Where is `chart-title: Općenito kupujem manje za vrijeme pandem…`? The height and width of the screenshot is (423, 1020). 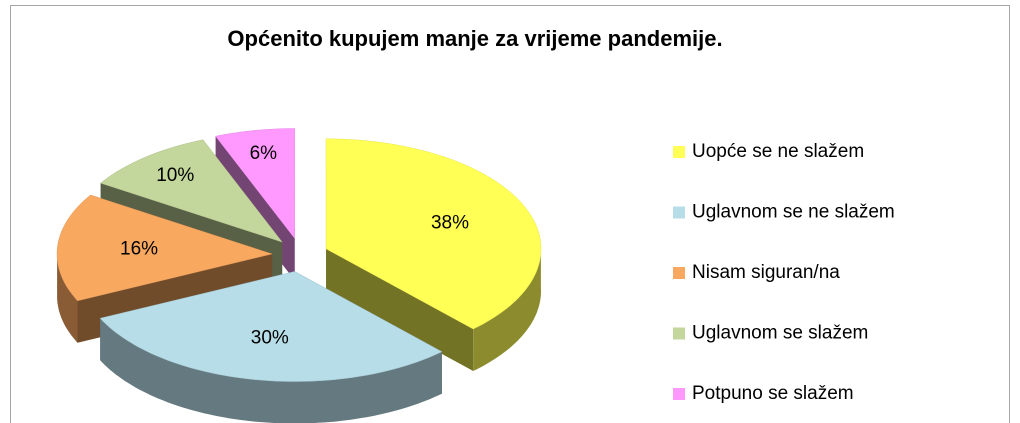 chart-title: Općenito kupujem manje za vrijeme pandem… is located at coordinates (474, 38).